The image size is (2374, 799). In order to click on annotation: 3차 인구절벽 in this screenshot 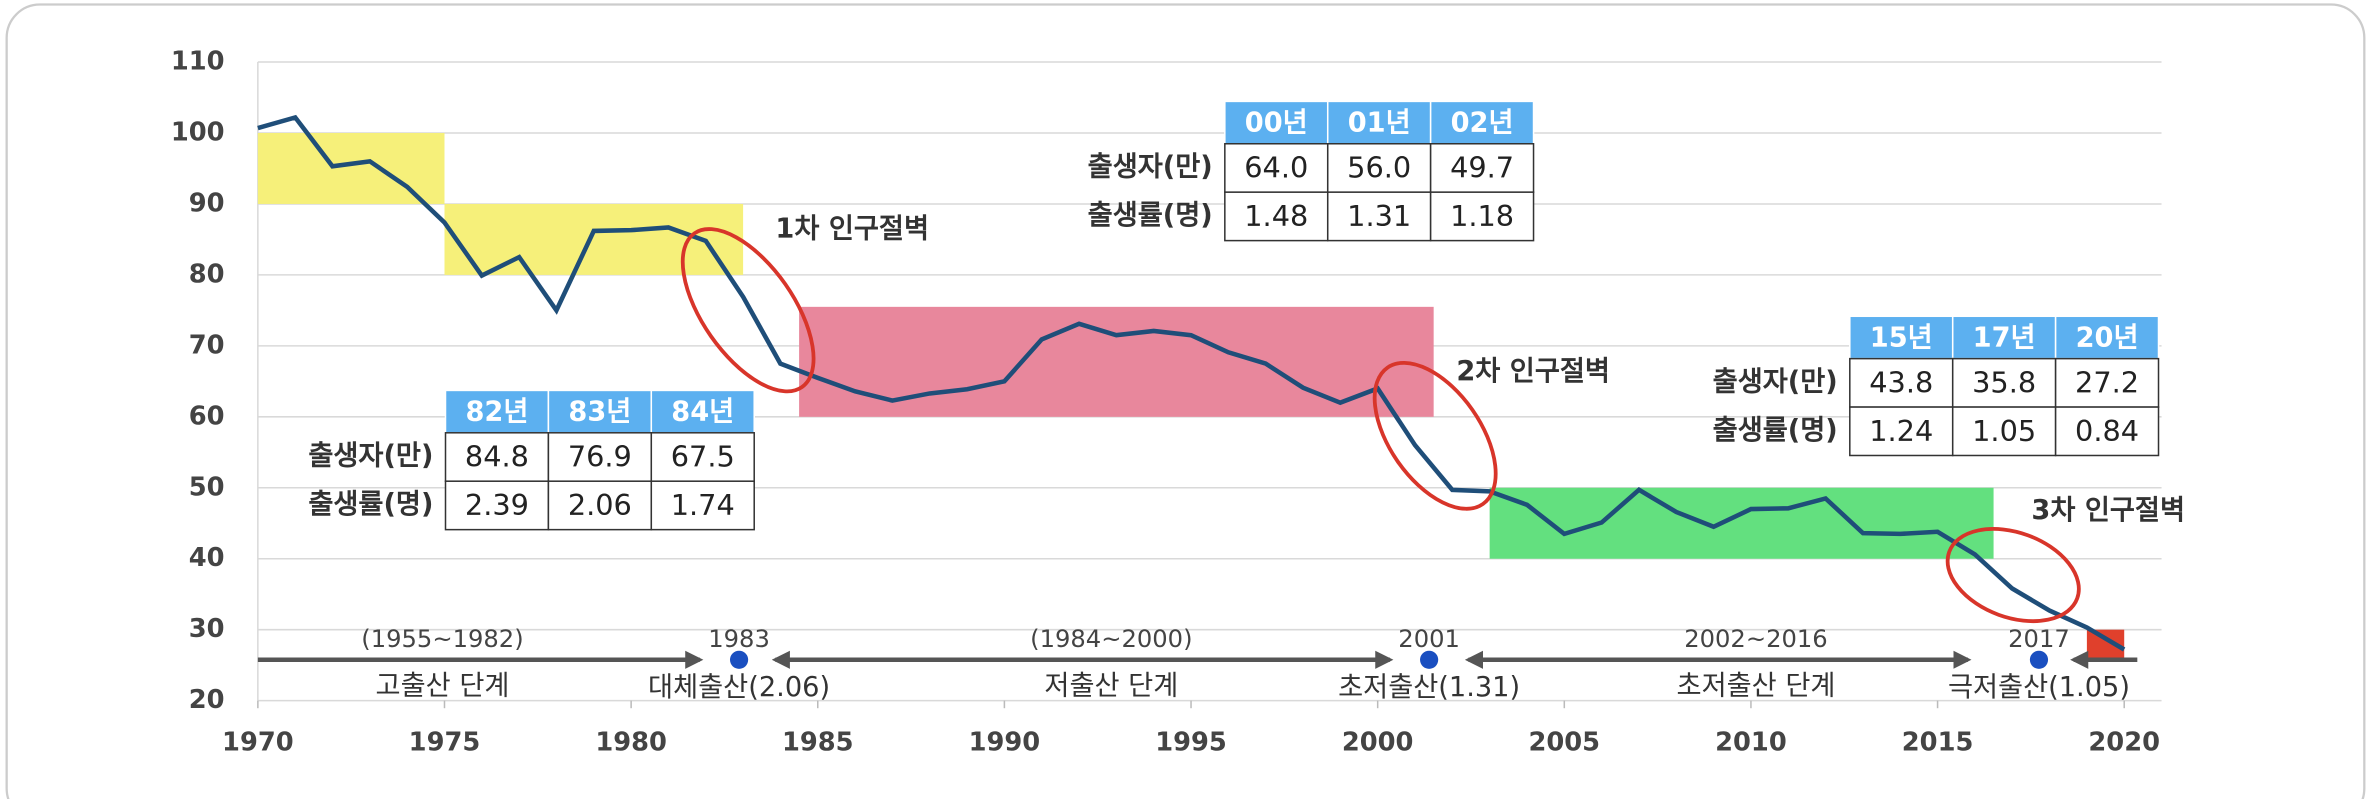, I will do `click(2108, 510)`.